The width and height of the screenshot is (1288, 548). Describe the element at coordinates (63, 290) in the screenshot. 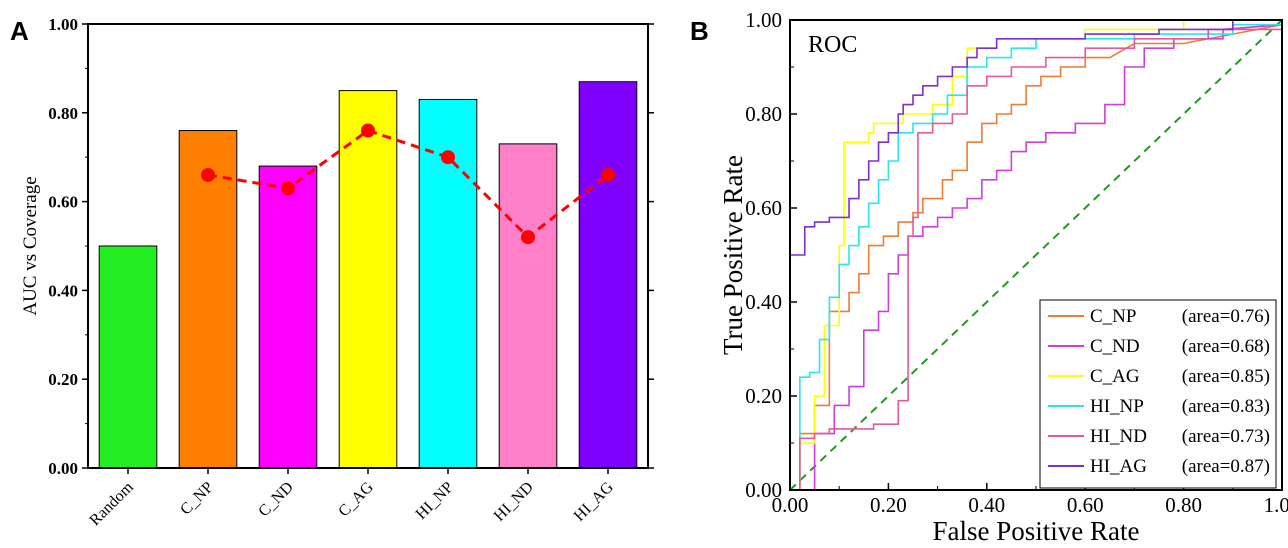

I see `y-tick-label: 0.40` at that location.